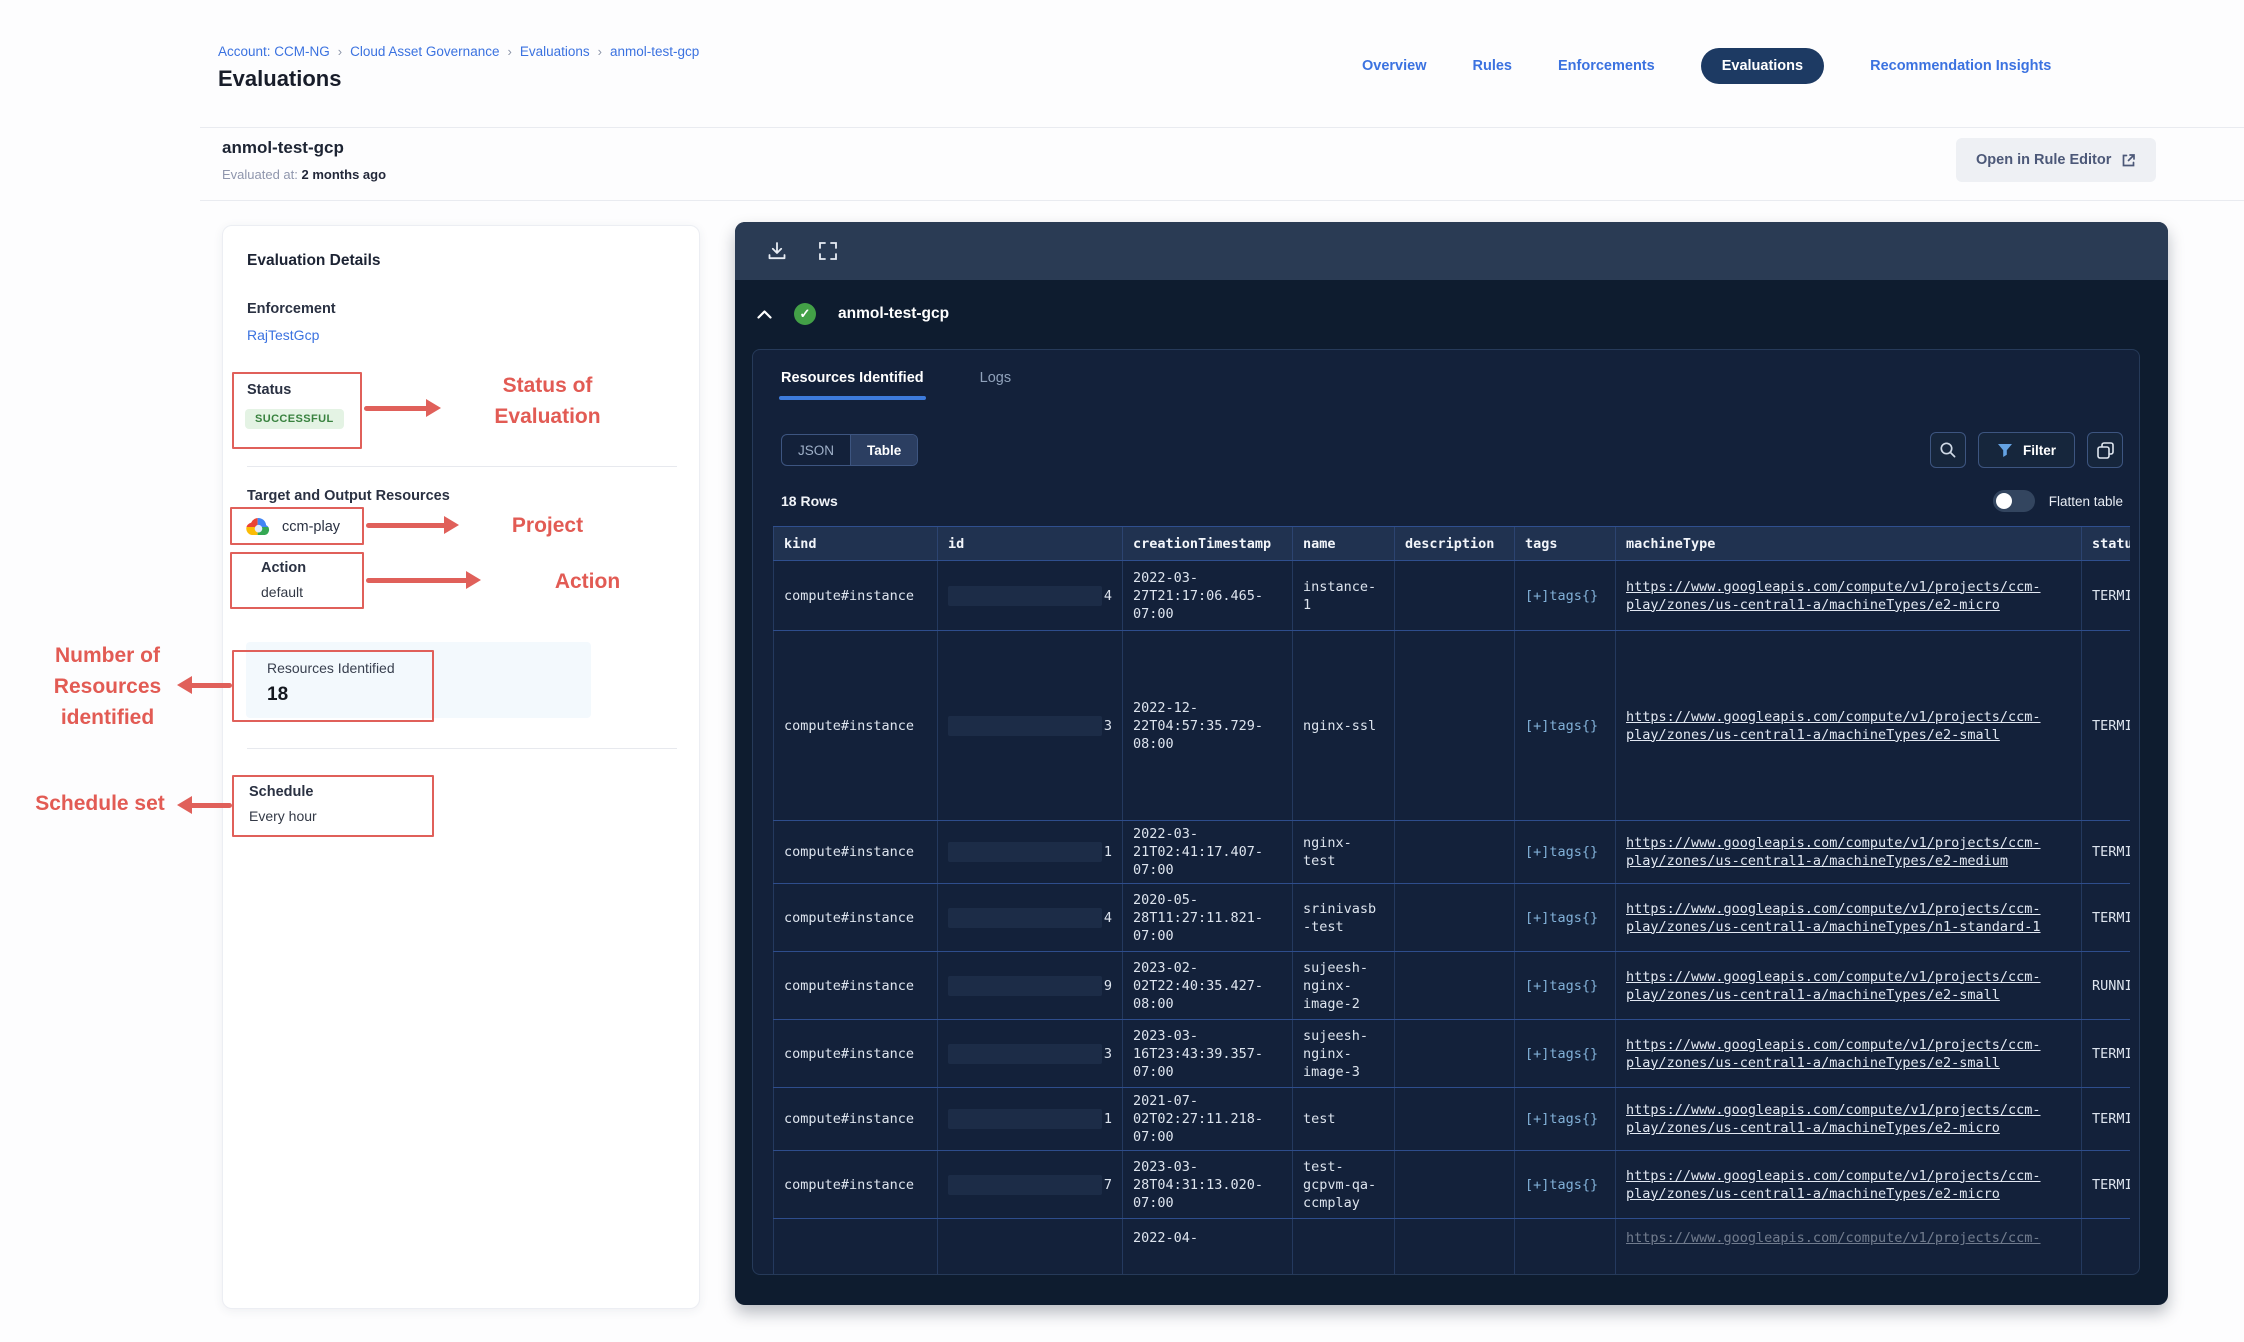 This screenshot has height=1342, width=2244. I want to click on enforcement-link: RajTestGcp, so click(283, 335).